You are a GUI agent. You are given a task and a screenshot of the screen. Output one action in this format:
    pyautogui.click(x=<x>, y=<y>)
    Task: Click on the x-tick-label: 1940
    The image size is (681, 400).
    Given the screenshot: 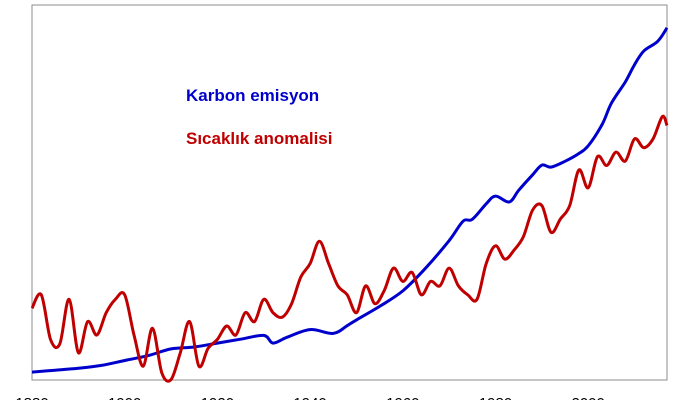 What is the action you would take?
    pyautogui.click(x=309, y=397)
    